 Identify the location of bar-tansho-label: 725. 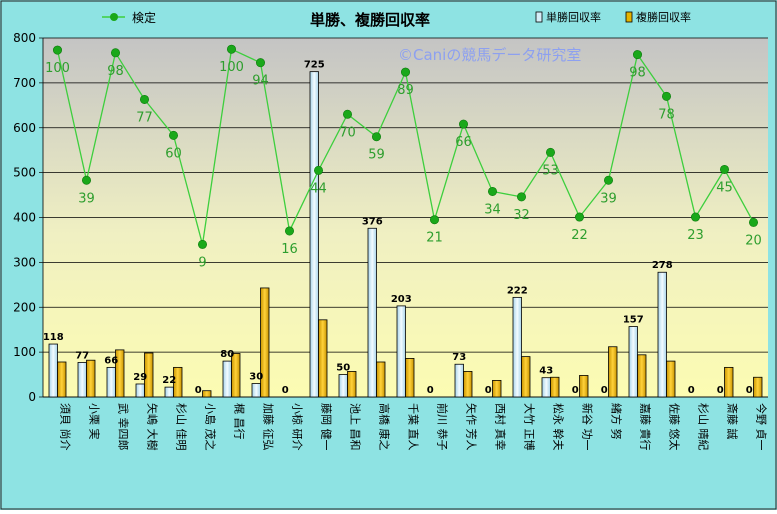
(314, 65).